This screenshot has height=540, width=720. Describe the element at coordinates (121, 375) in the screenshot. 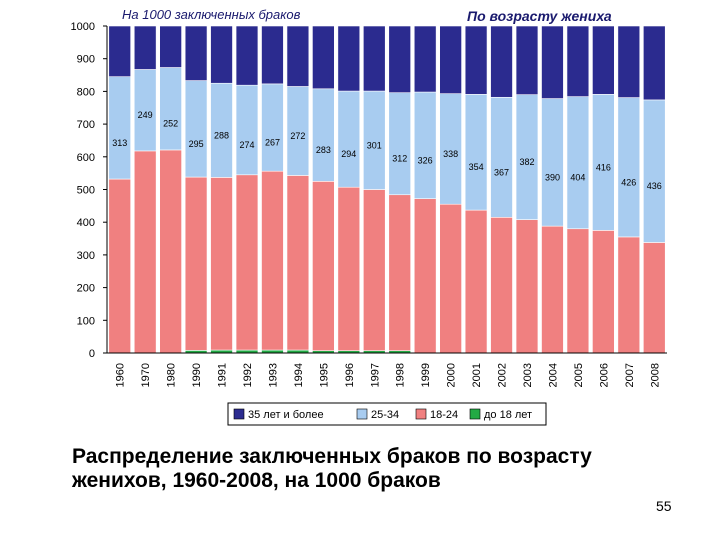

I see `x-tick-label: 1960` at that location.